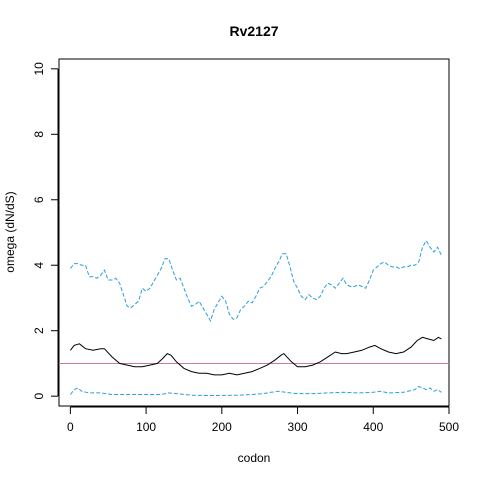  I want to click on x-tick-label: 200, so click(222, 427).